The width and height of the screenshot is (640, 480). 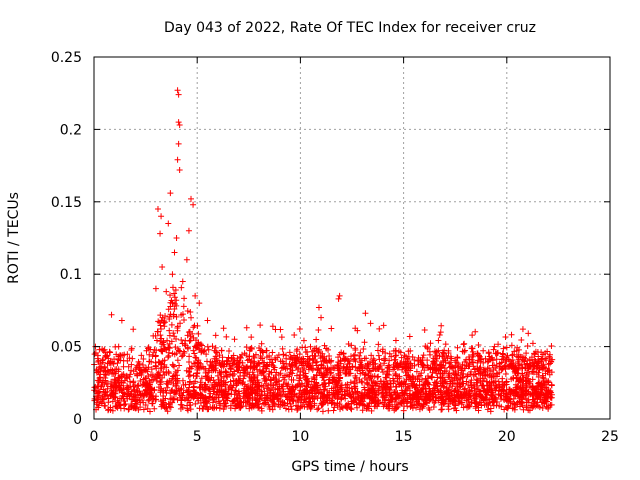 What do you see at coordinates (610, 437) in the screenshot?
I see `x-tick-label: 25` at bounding box center [610, 437].